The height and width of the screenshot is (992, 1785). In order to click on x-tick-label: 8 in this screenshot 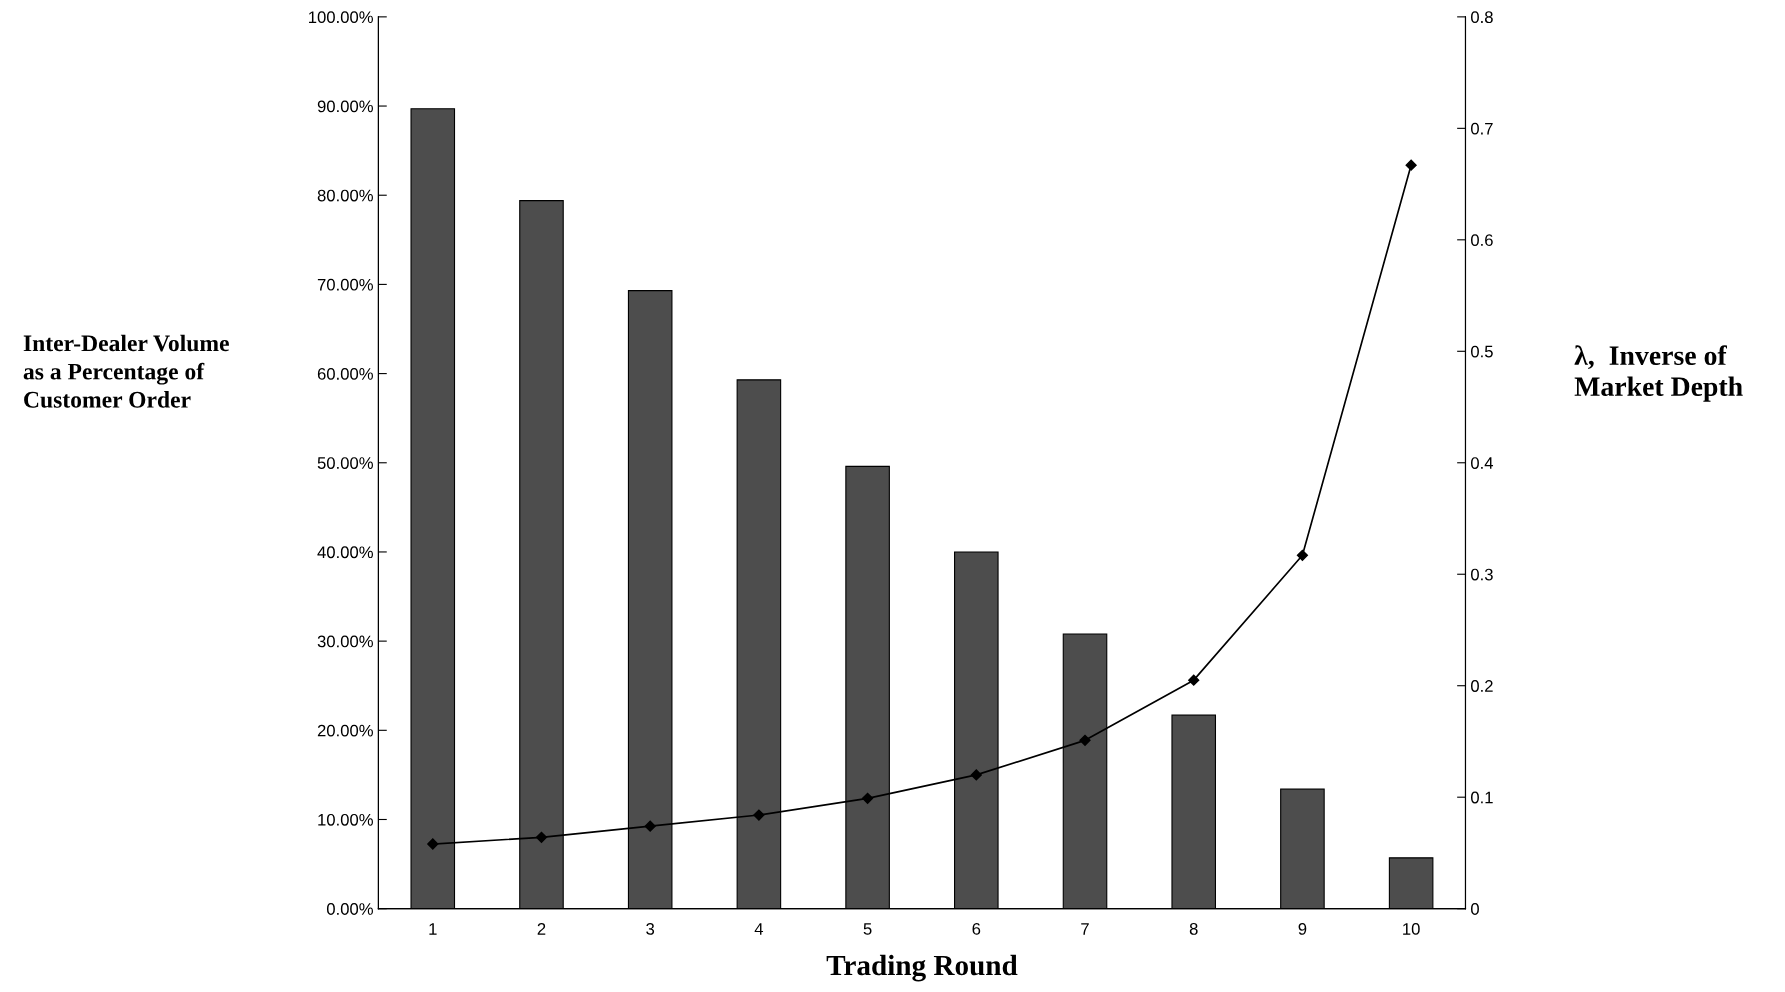, I will do `click(1193, 929)`.